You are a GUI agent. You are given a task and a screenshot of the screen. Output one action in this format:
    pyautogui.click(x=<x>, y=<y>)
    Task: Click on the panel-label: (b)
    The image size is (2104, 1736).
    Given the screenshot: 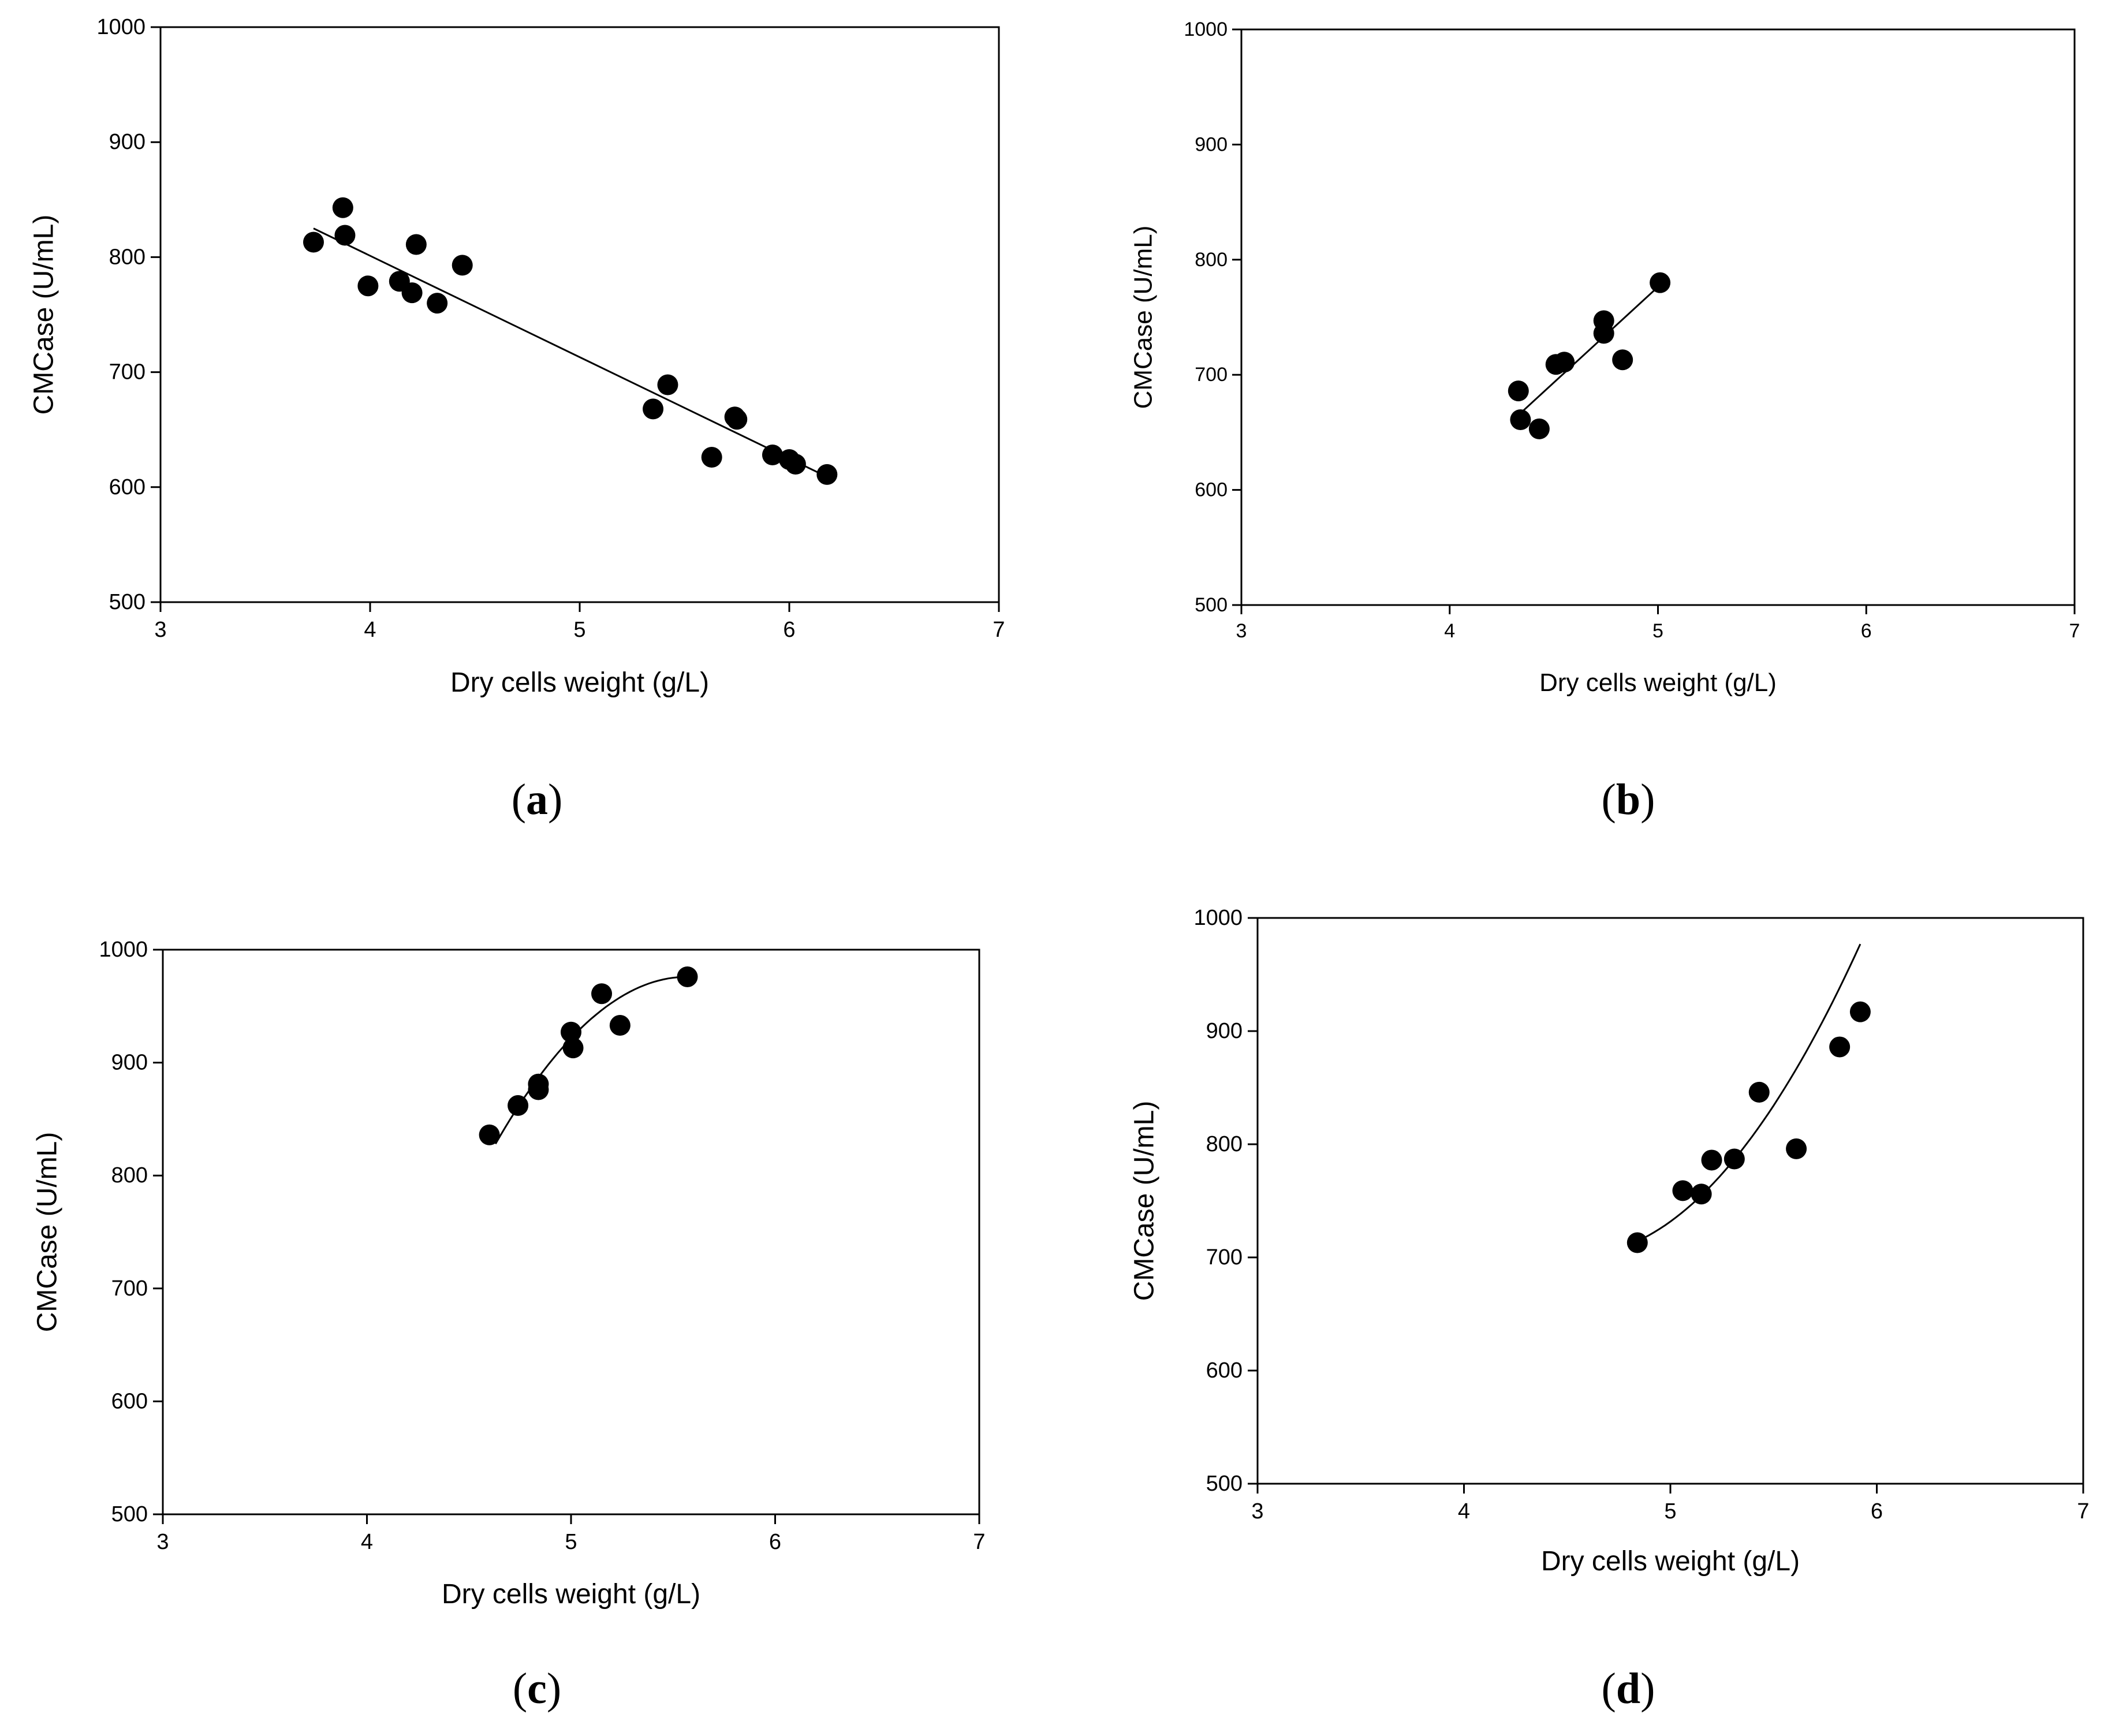 What is the action you would take?
    pyautogui.click(x=1629, y=799)
    